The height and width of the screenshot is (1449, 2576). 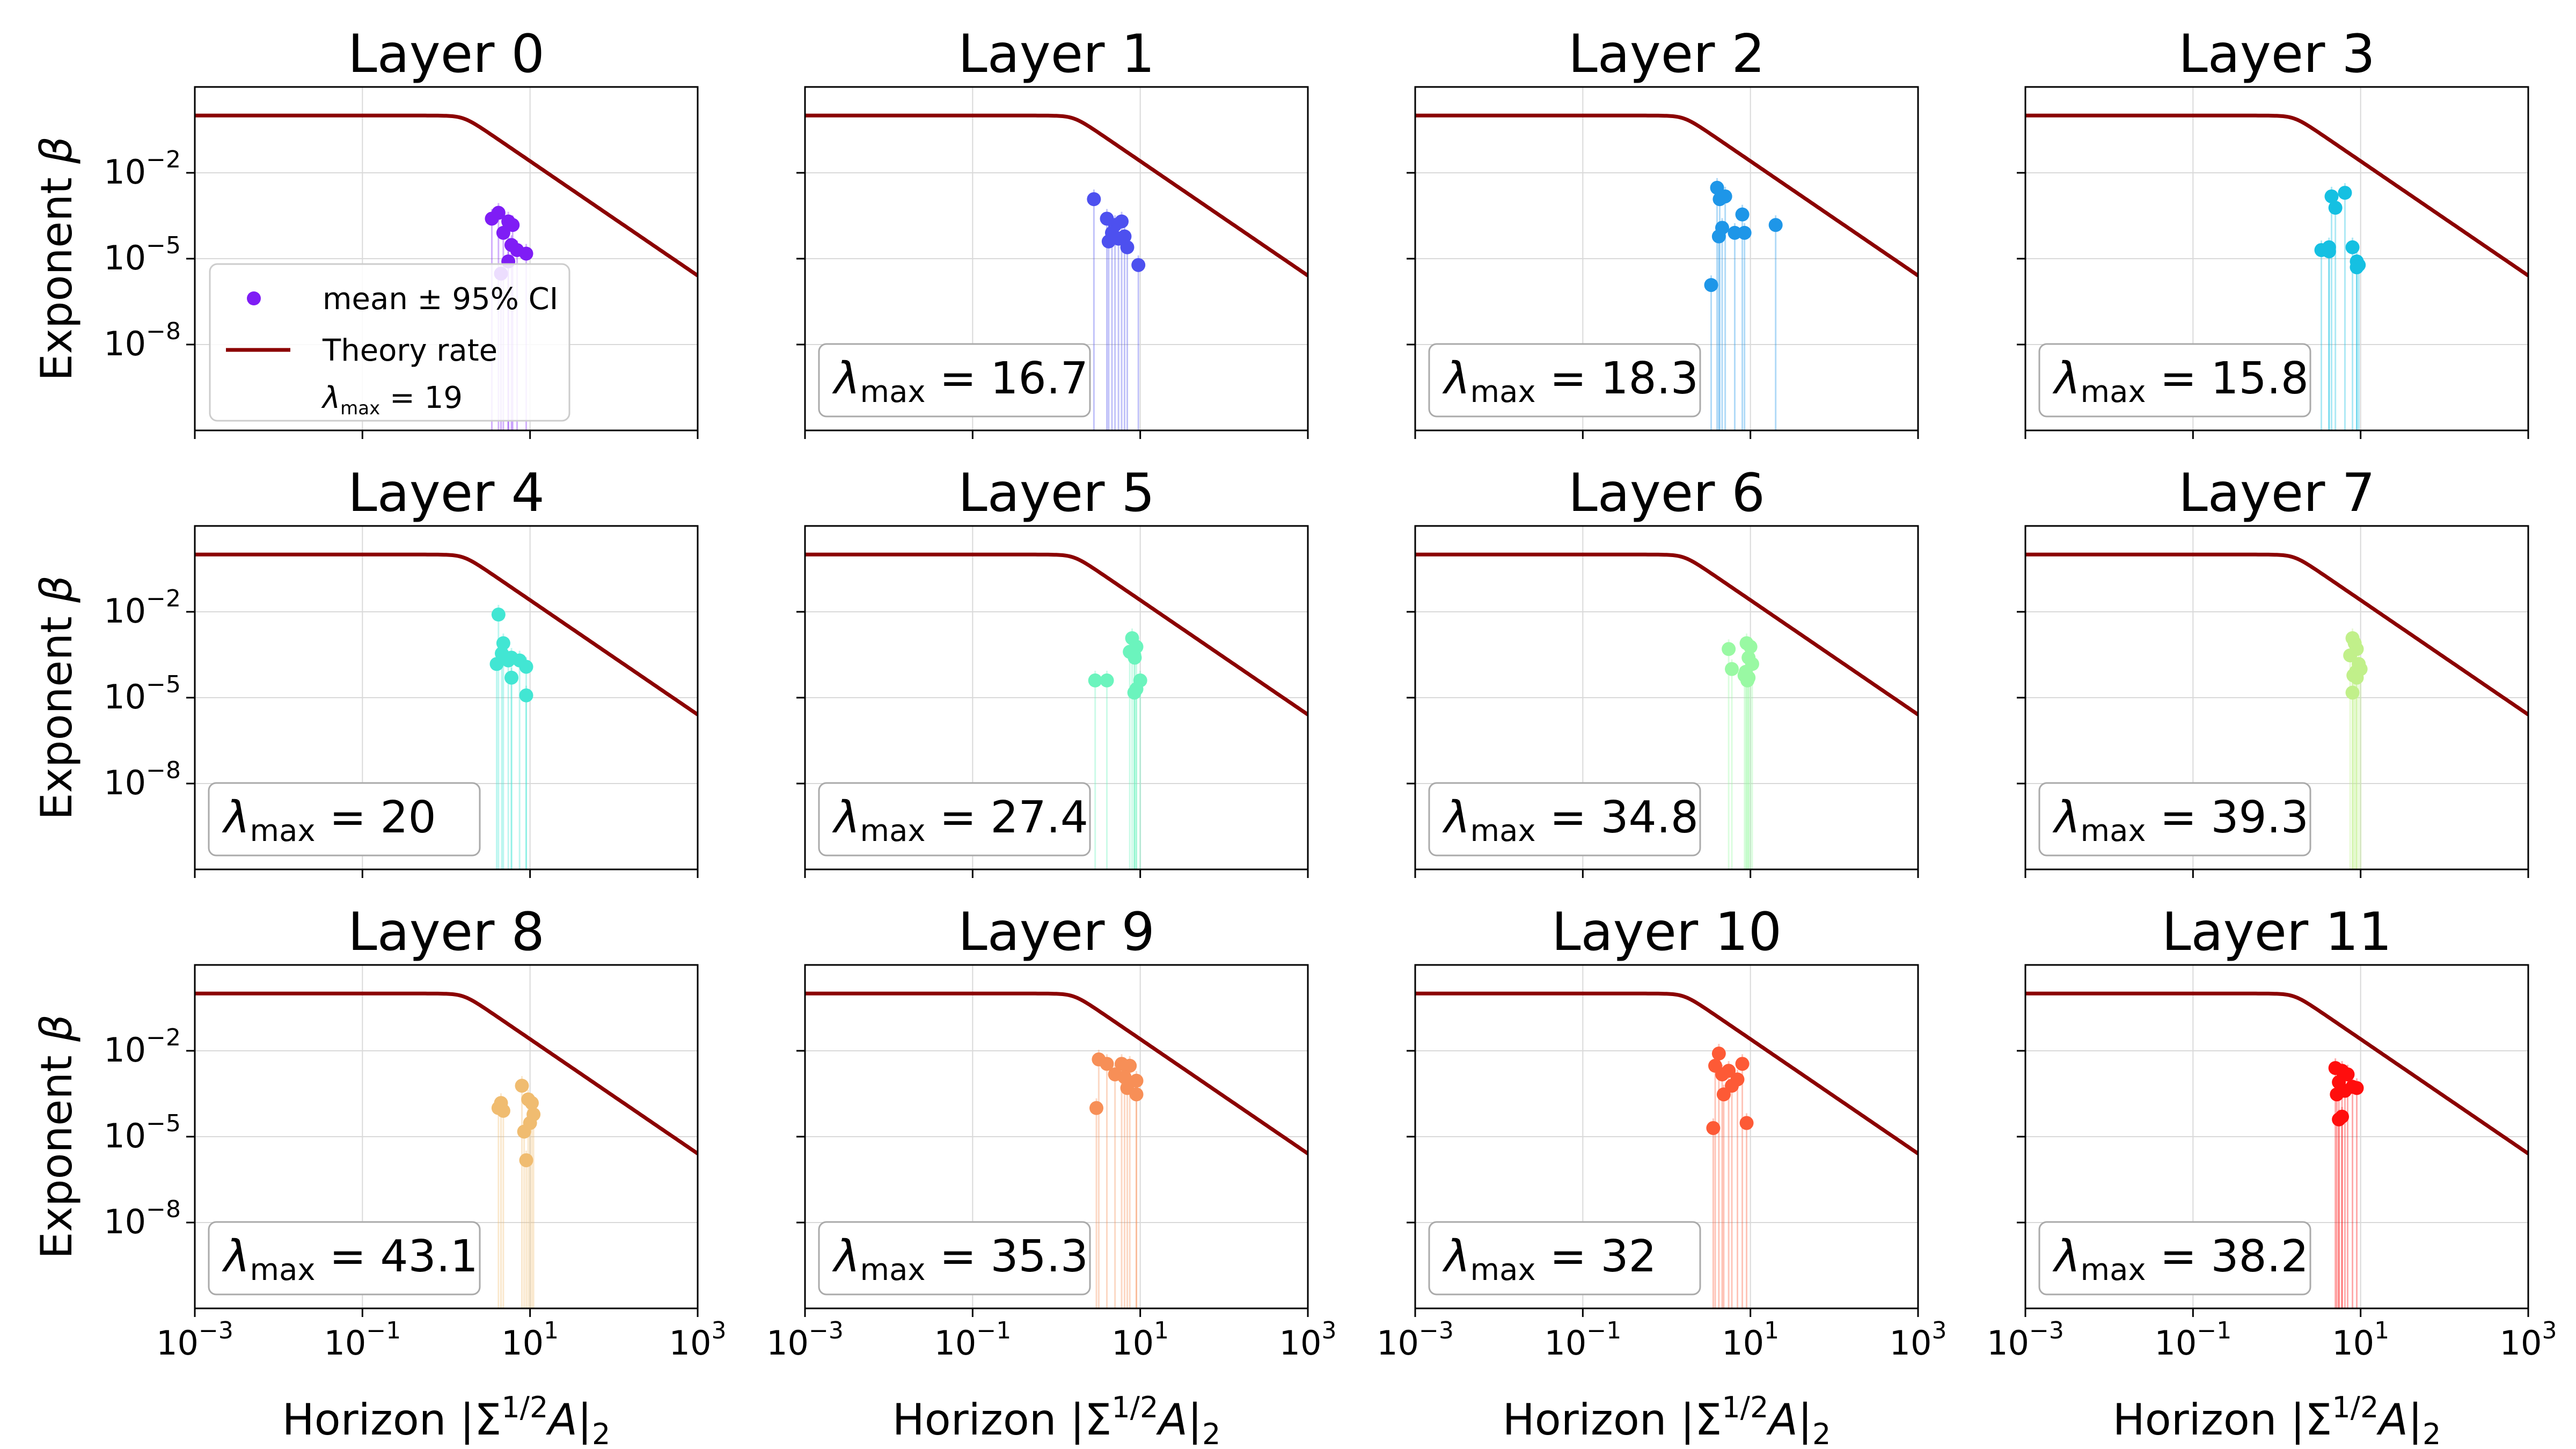 I want to click on legend-lambda-symbol: λ, so click(x=330, y=397).